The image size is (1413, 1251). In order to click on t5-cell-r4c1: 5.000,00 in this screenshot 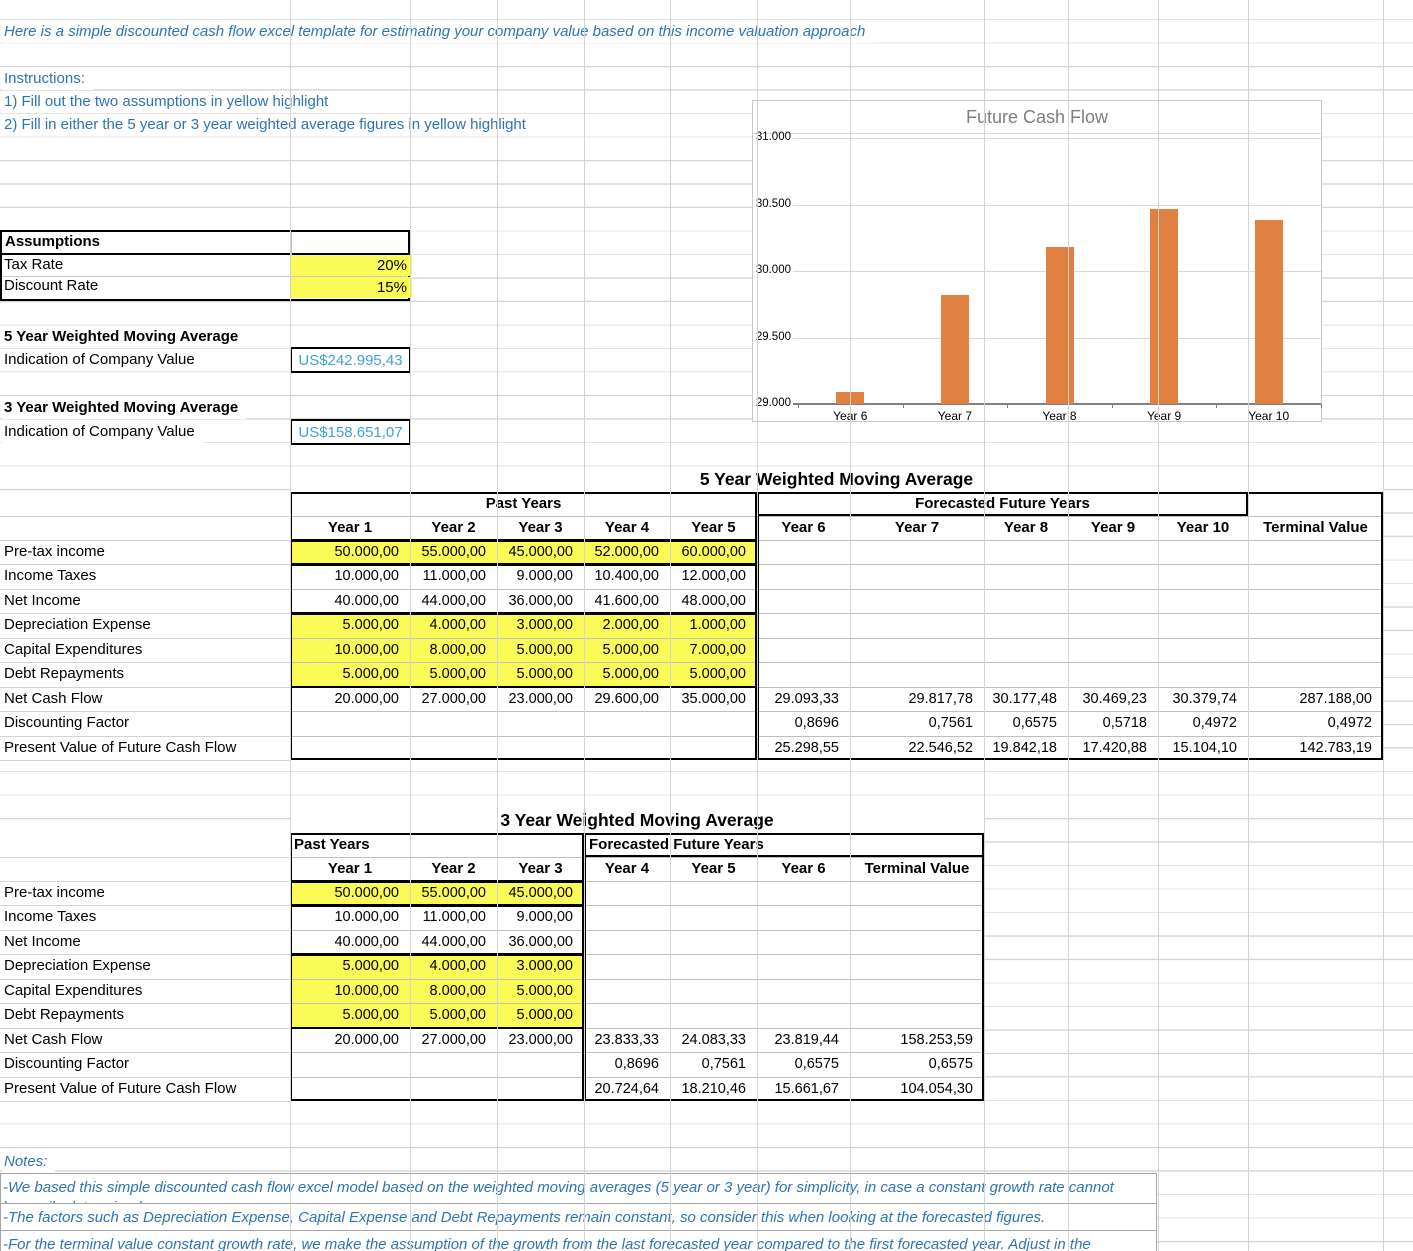, I will do `click(370, 625)`.